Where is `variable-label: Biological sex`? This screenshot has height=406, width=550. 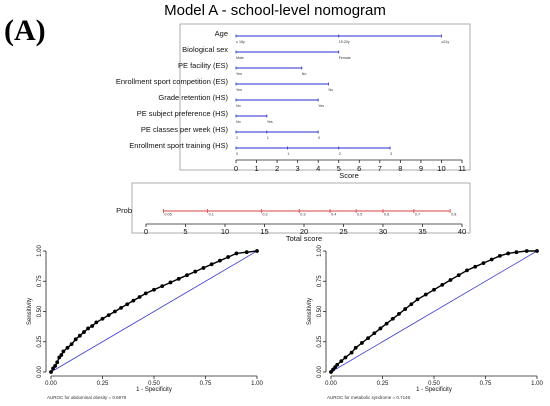
variable-label: Biological sex is located at coordinates (205, 49).